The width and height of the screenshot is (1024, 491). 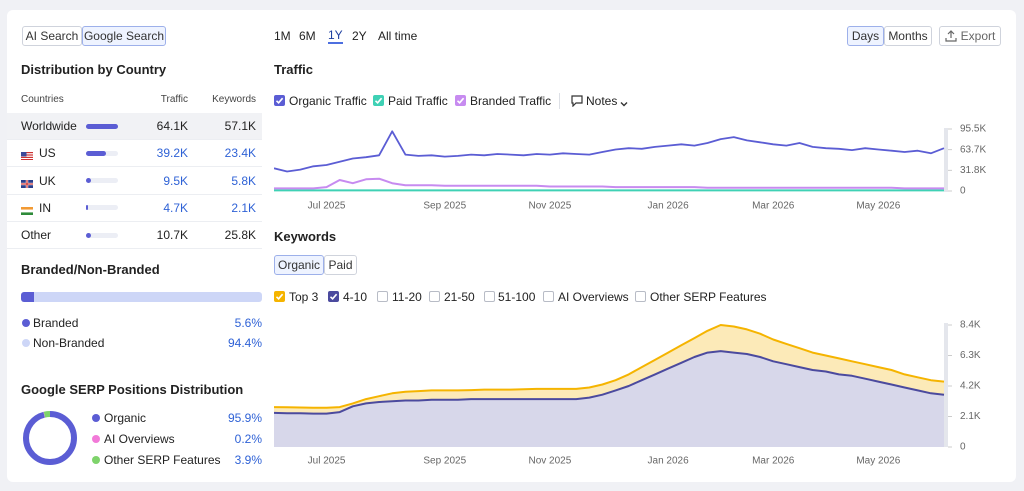 What do you see at coordinates (175, 180) in the screenshot?
I see `traffic-value: 9.5K` at bounding box center [175, 180].